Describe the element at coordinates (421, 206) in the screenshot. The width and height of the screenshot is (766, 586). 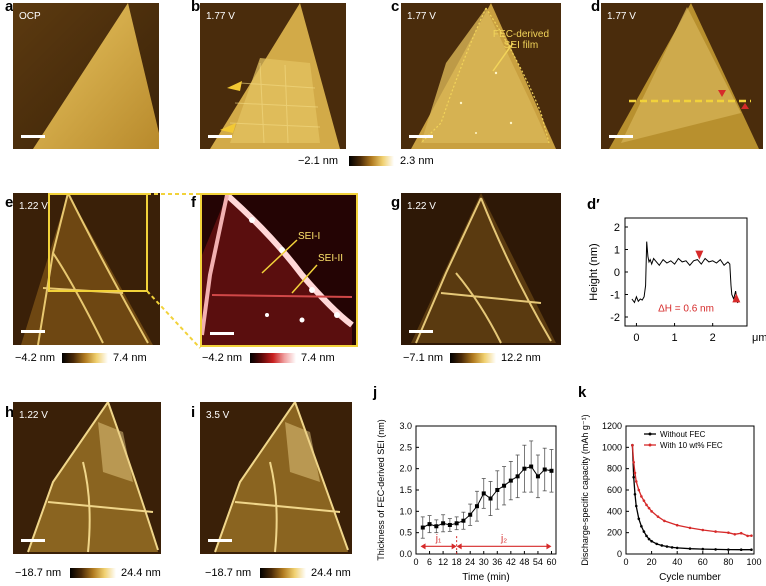
I see `panel-g-condition: 1.22 V` at that location.